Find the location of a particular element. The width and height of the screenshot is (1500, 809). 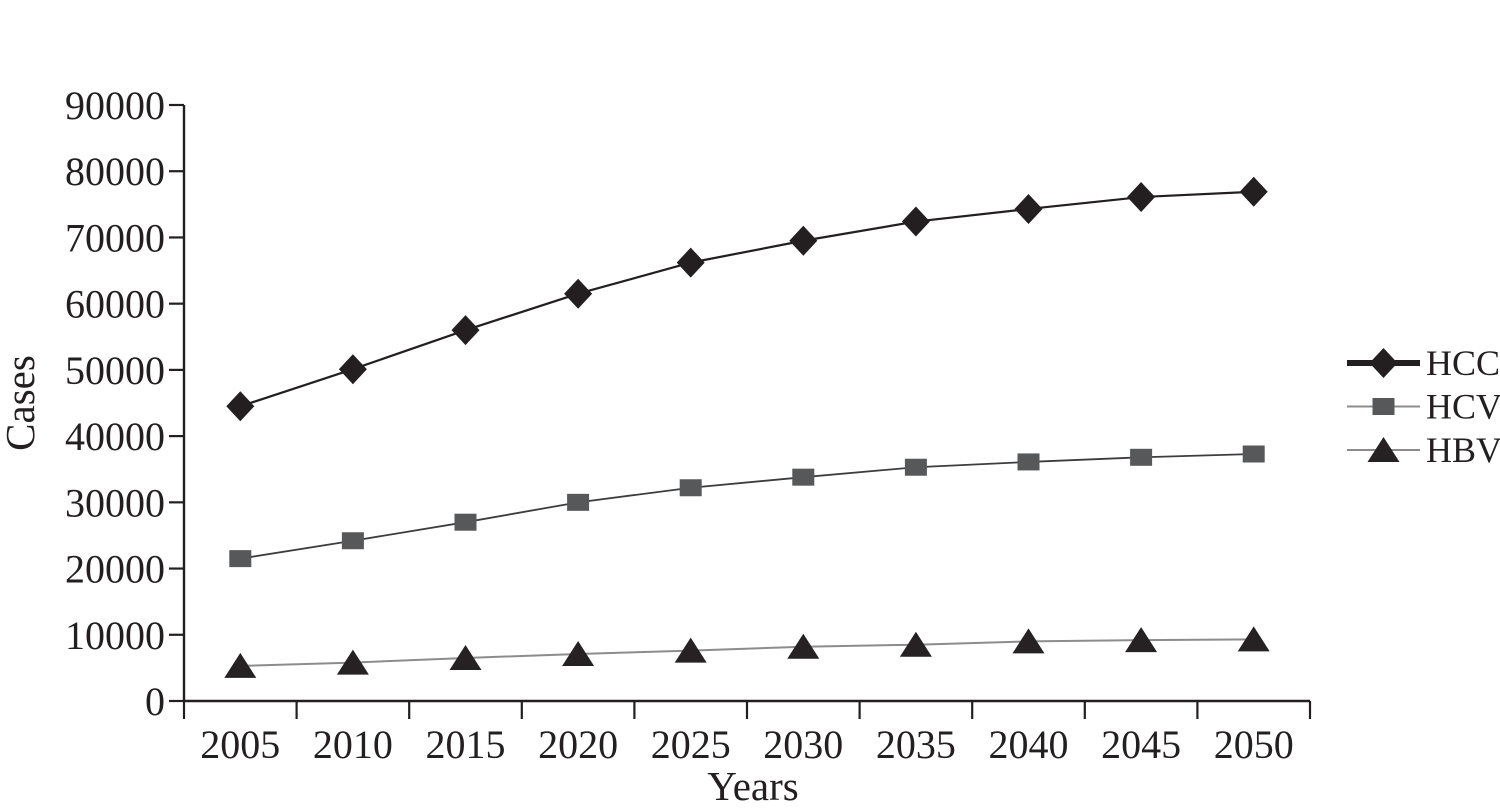

y-tick-label: 90000 is located at coordinates (115, 105).